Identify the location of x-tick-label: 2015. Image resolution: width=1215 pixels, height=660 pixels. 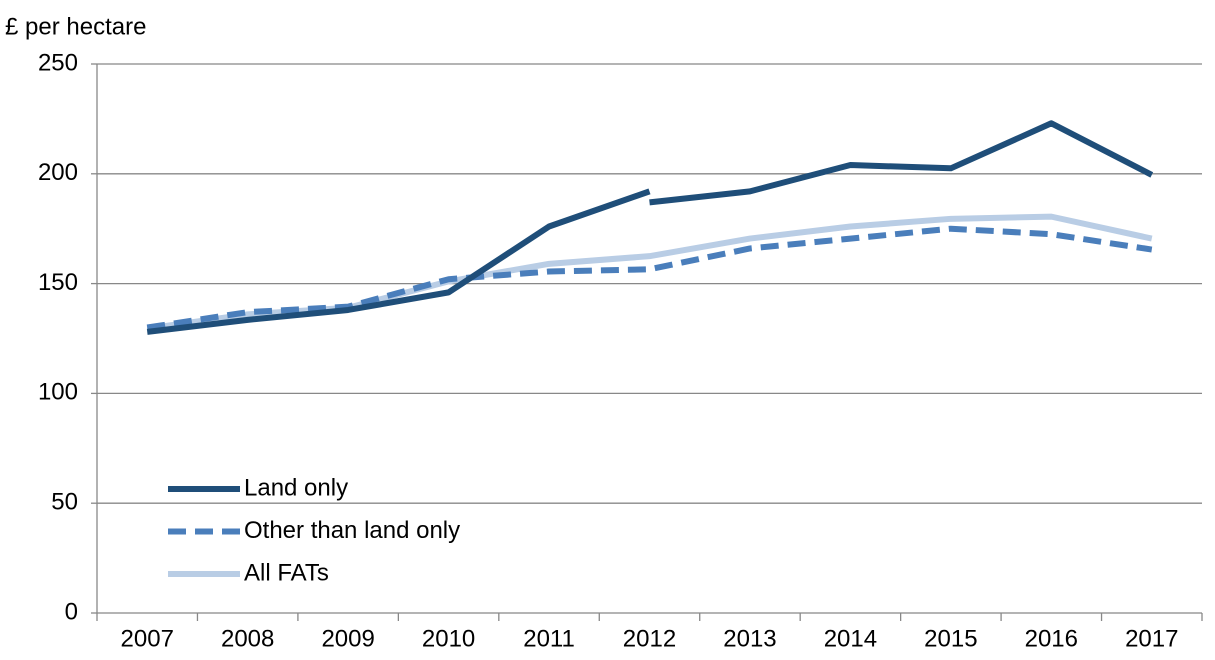
(950, 638).